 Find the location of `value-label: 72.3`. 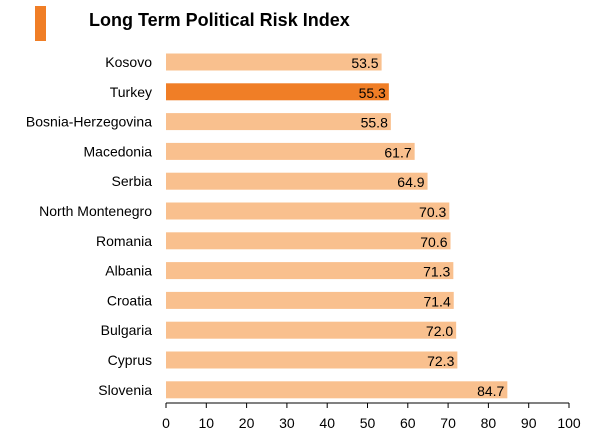

value-label: 72.3 is located at coordinates (440, 361).